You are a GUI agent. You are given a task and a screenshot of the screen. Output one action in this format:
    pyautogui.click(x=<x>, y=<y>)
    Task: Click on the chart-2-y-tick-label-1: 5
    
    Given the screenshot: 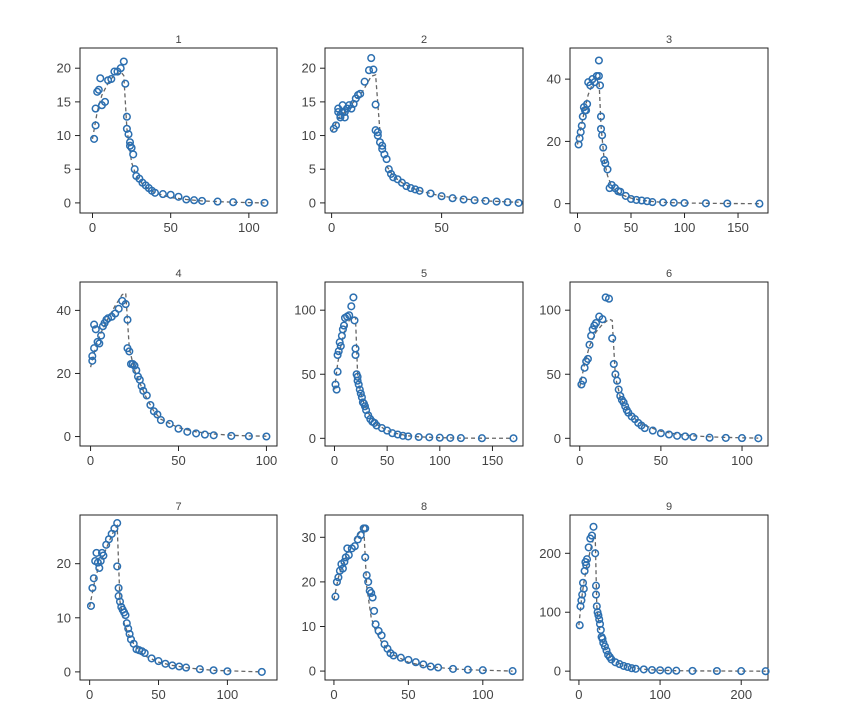 What is the action you would take?
    pyautogui.click(x=312, y=169)
    